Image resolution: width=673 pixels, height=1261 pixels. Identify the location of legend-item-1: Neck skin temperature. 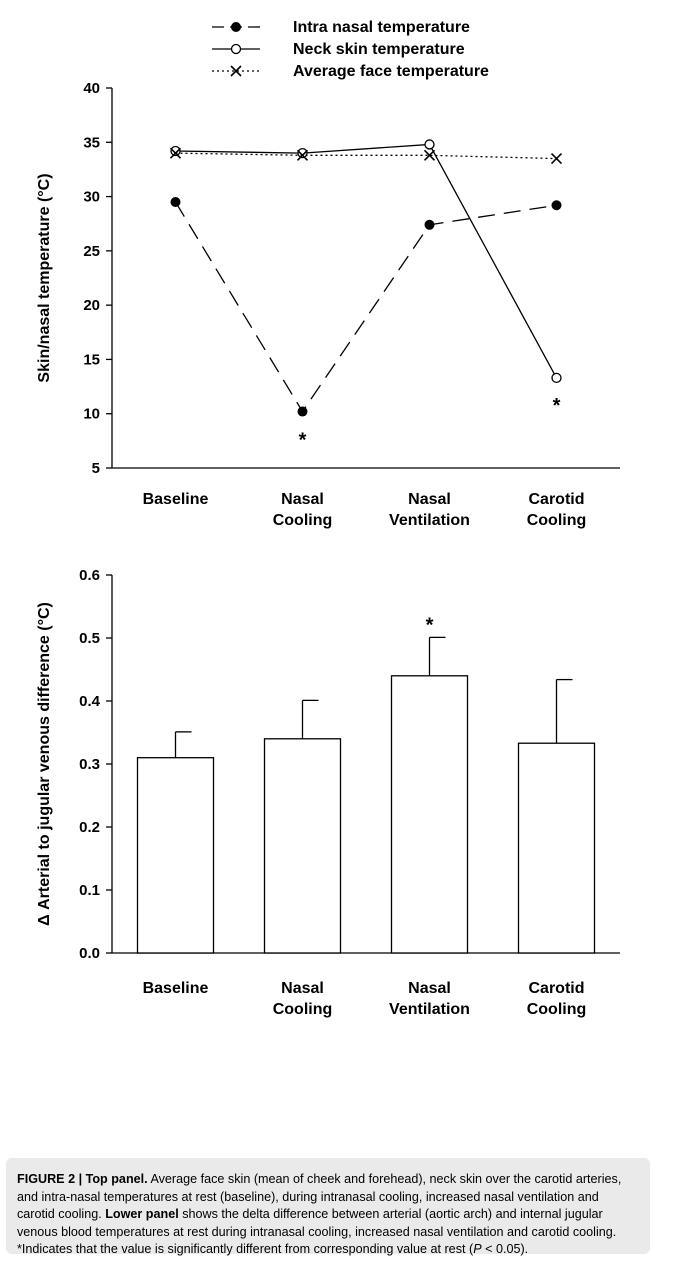
(338, 49).